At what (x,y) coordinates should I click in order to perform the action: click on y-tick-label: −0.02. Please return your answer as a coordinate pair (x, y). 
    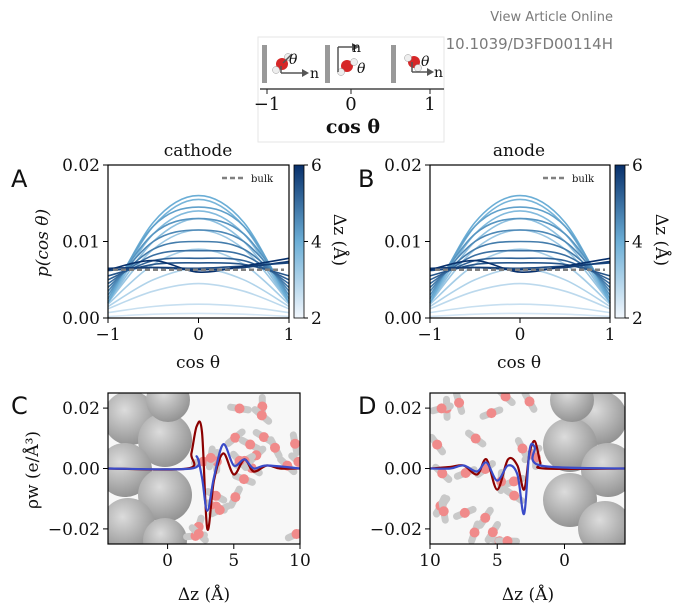
    Looking at the image, I should click on (74, 530).